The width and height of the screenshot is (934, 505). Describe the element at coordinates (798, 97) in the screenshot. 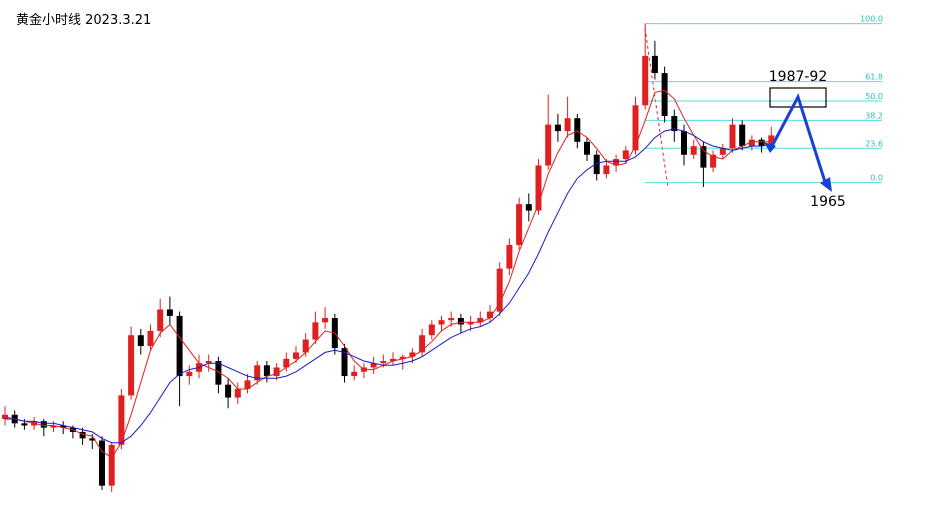

I see `target-box` at that location.